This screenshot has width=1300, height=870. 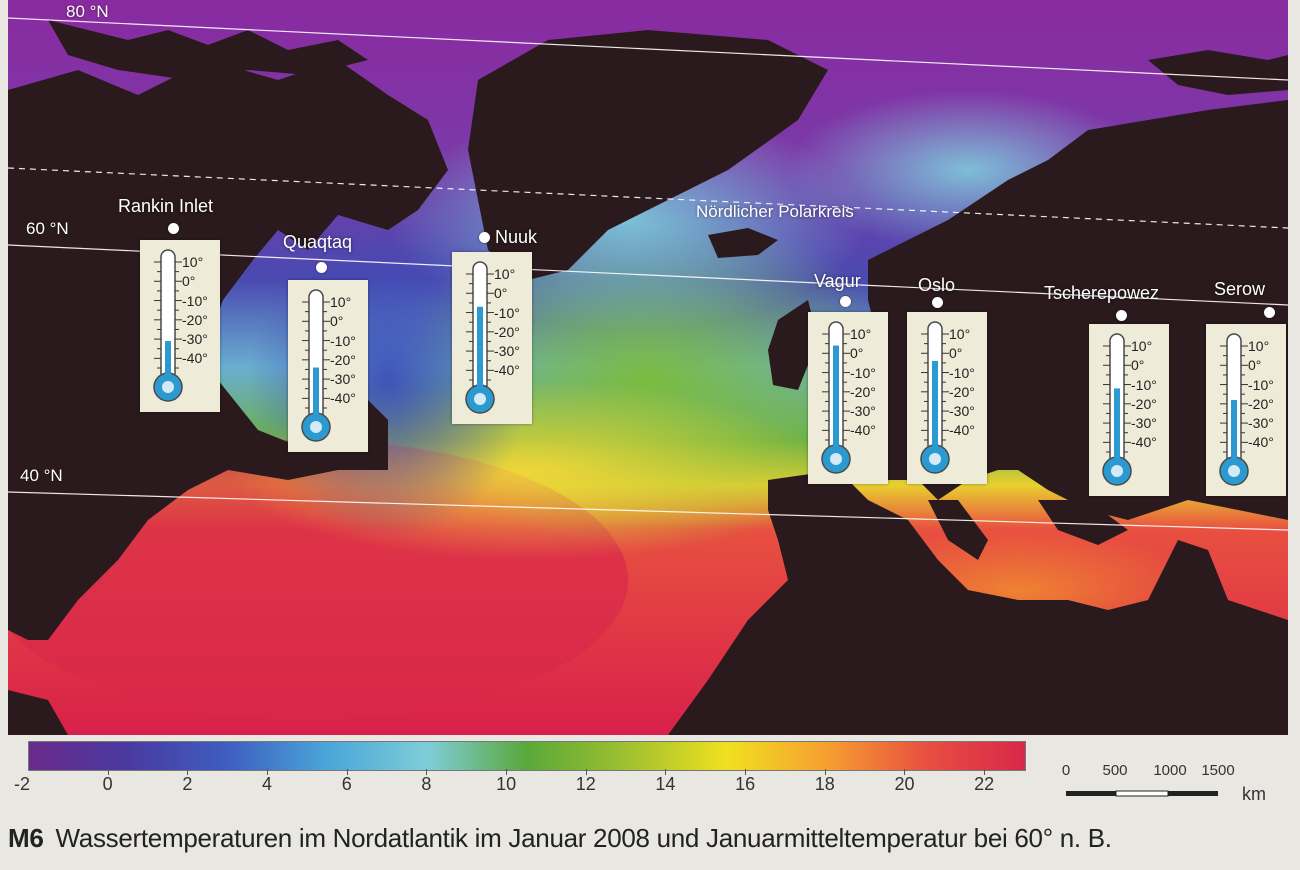 I want to click on polar-circle-label: Nördlicher Polarkreis, so click(x=775, y=211).